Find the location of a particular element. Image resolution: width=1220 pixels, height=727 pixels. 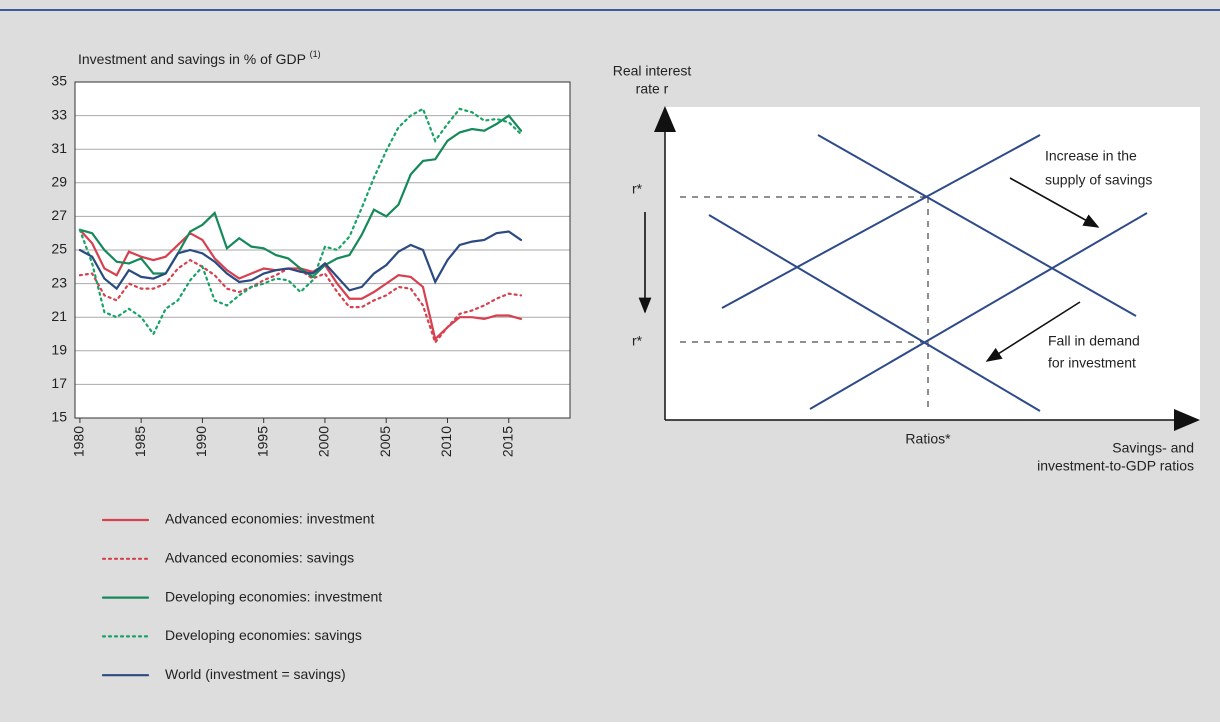

x-axis-label: Savings- and is located at coordinates (1153, 448).